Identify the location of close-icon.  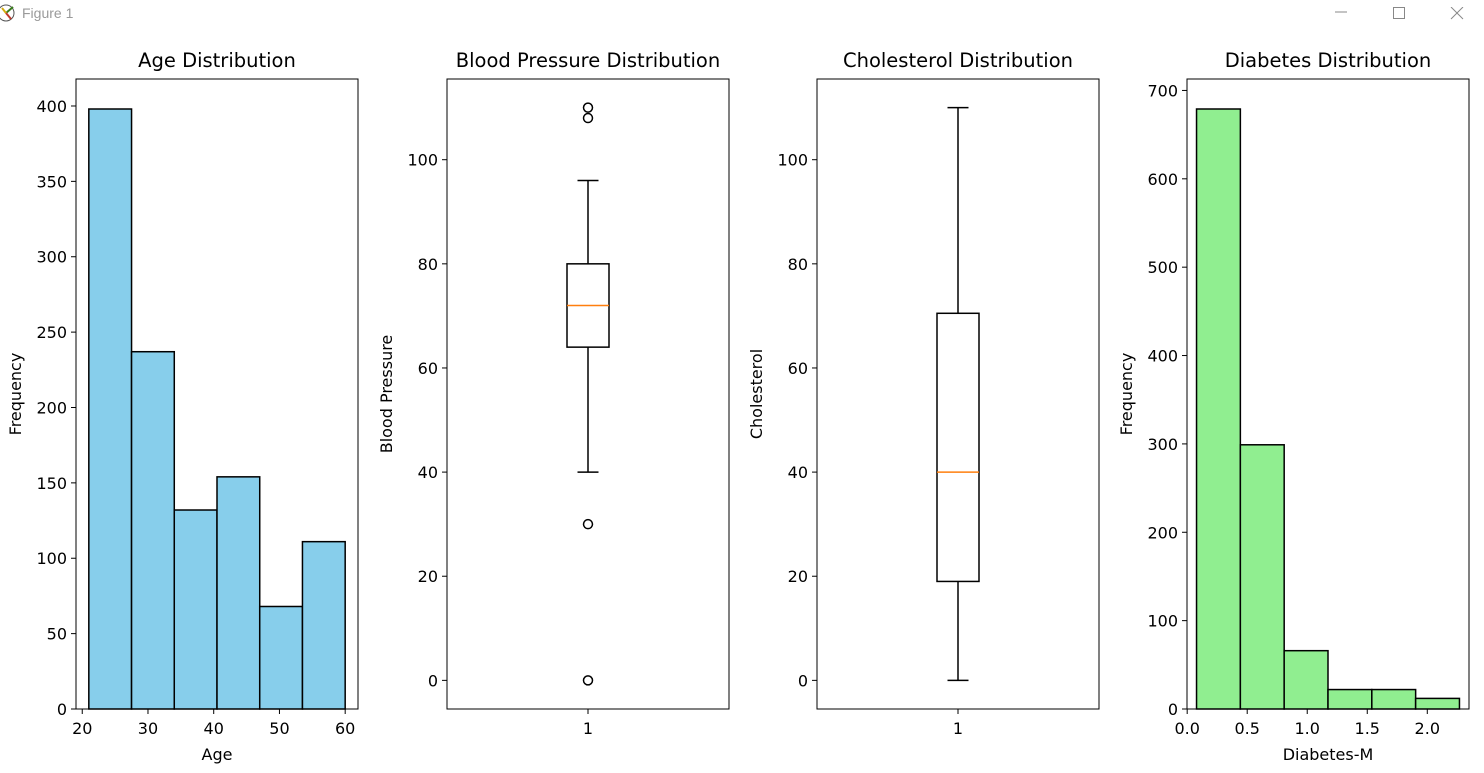
(1457, 13).